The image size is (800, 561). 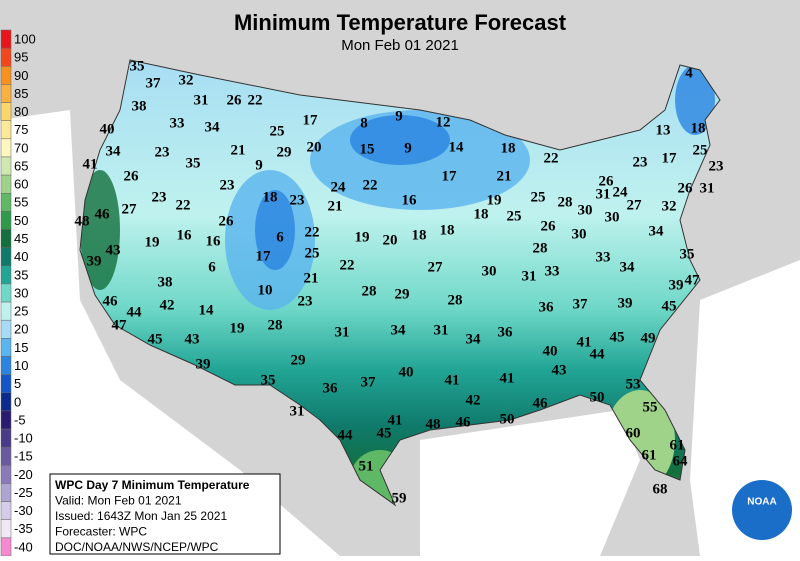 I want to click on legend-label: 35, so click(x=21, y=274).